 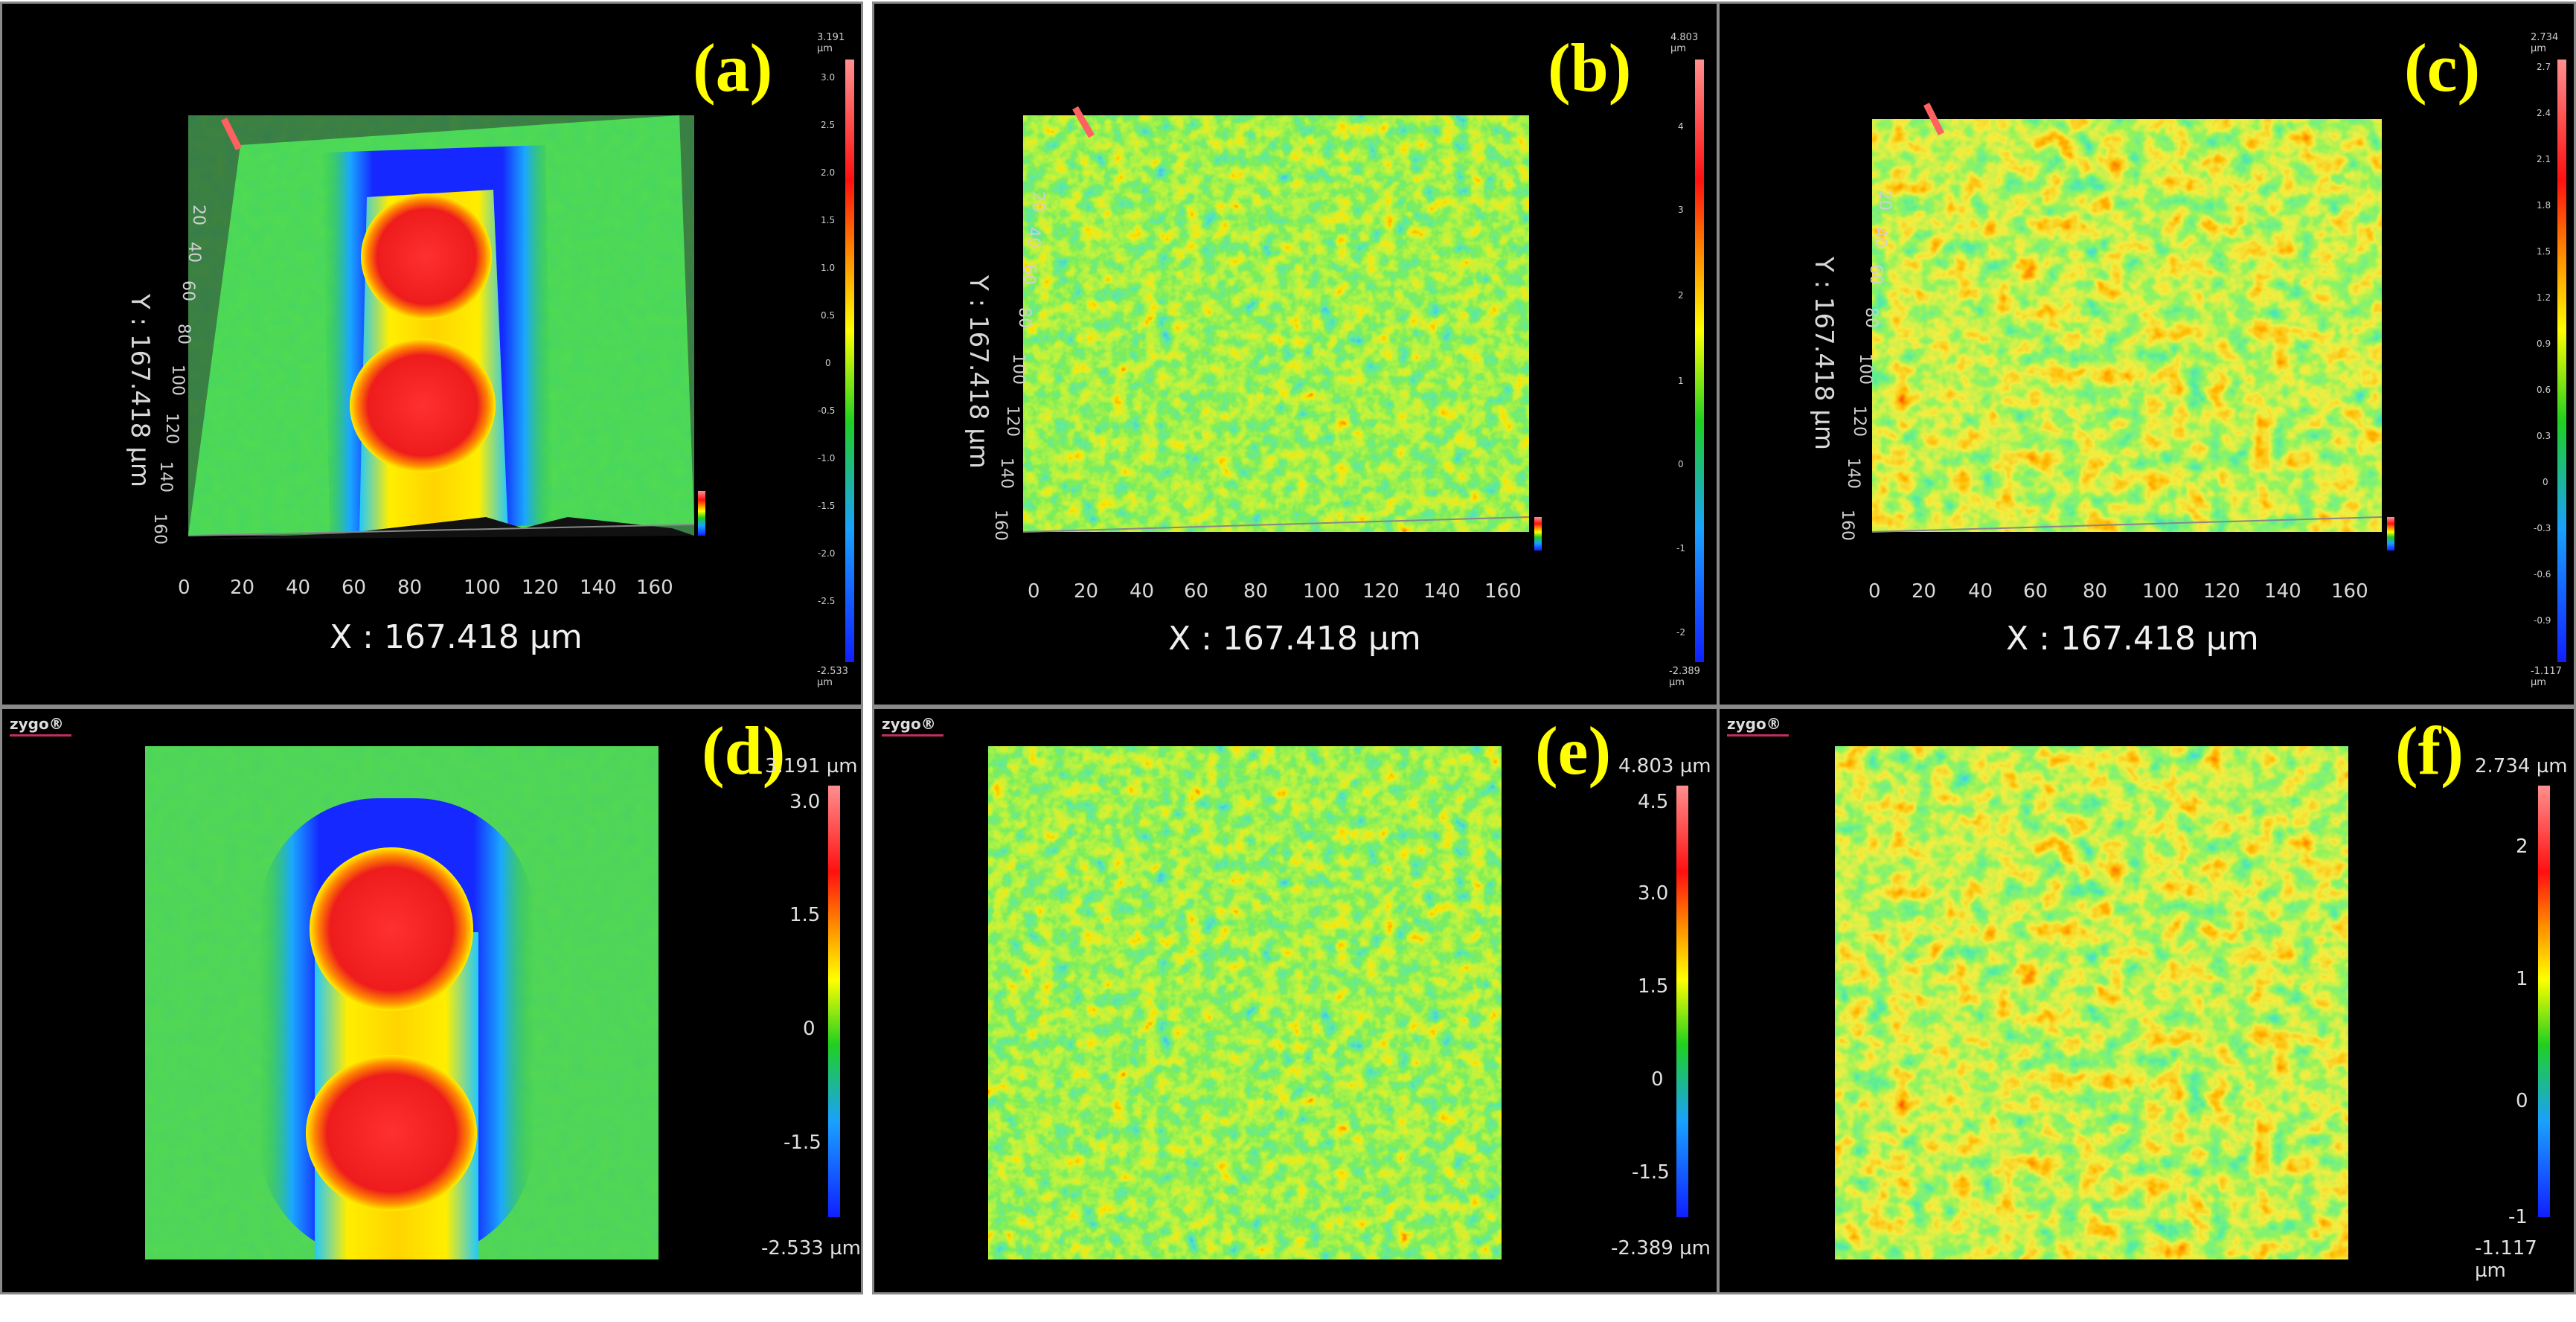 What do you see at coordinates (1653, 802) in the screenshot?
I see `colorbar-tick-e-0: 4.5` at bounding box center [1653, 802].